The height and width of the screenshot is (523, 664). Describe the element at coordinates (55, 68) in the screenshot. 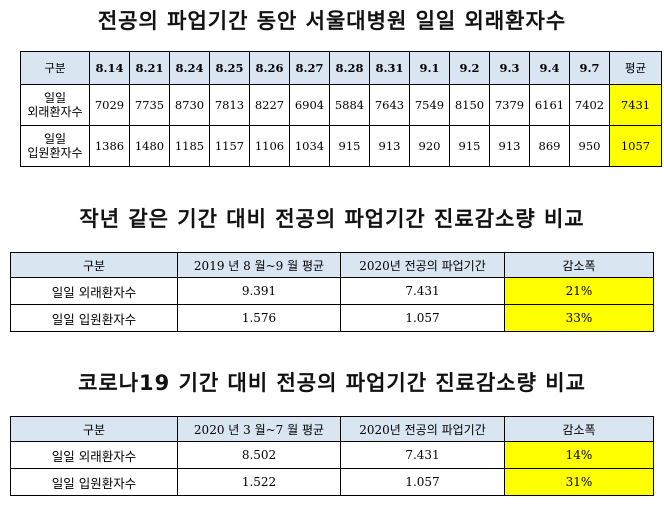

I see `corner-header: 구분` at that location.